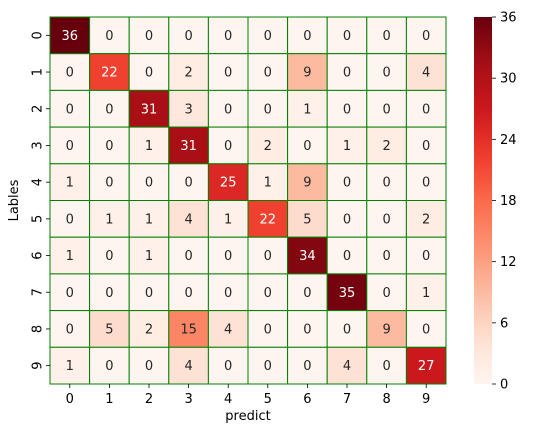 This screenshot has width=534, height=439. Describe the element at coordinates (70, 399) in the screenshot. I see `x-tick-label: 0` at that location.